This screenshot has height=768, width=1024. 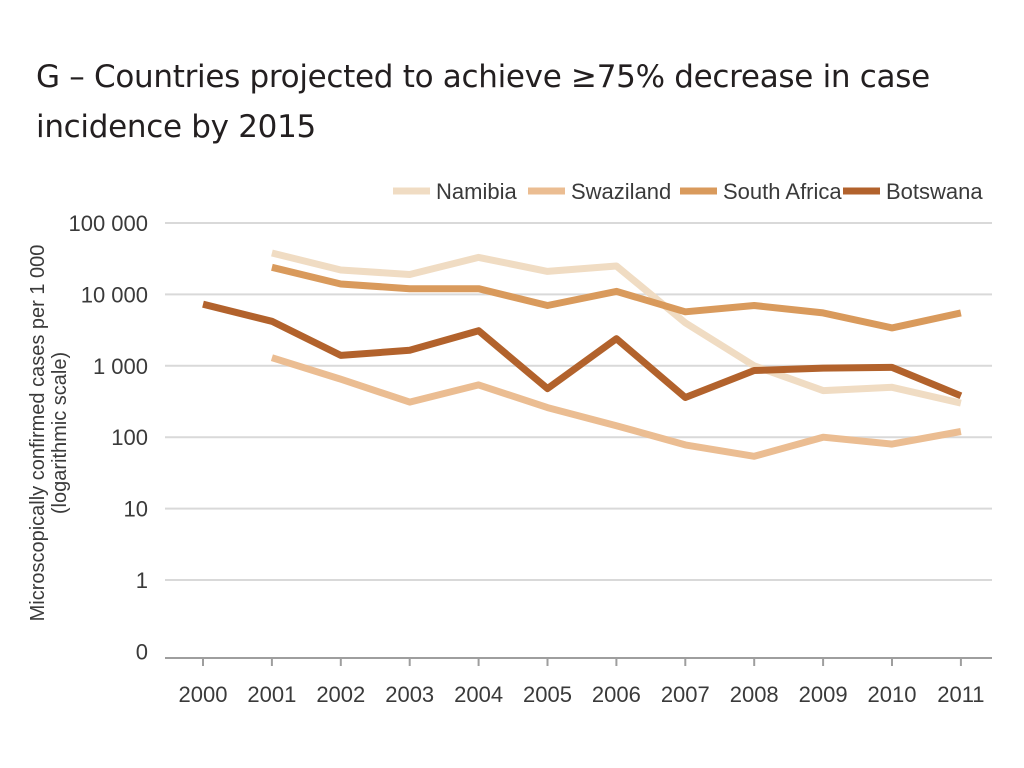 What do you see at coordinates (478, 694) in the screenshot?
I see `x-tick-label: 2004` at bounding box center [478, 694].